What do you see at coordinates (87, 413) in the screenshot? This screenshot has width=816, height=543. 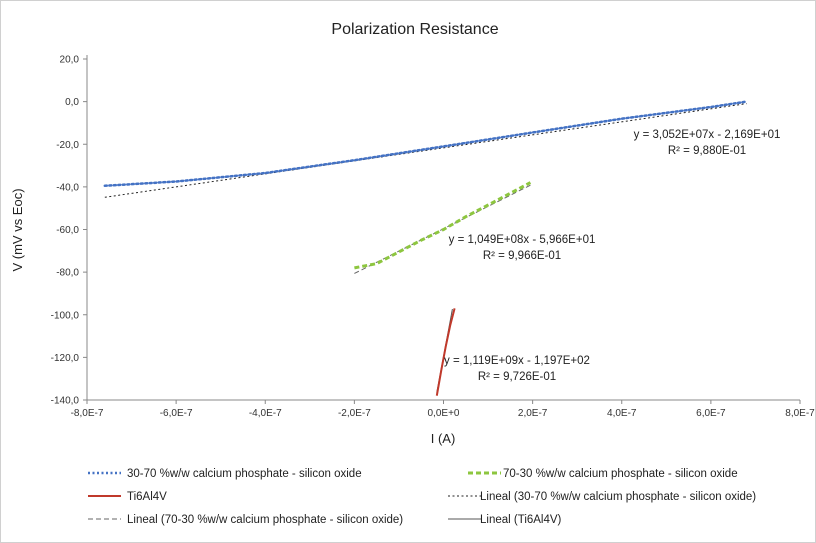 I see `x-tick-label: -8,0E-7` at bounding box center [87, 413].